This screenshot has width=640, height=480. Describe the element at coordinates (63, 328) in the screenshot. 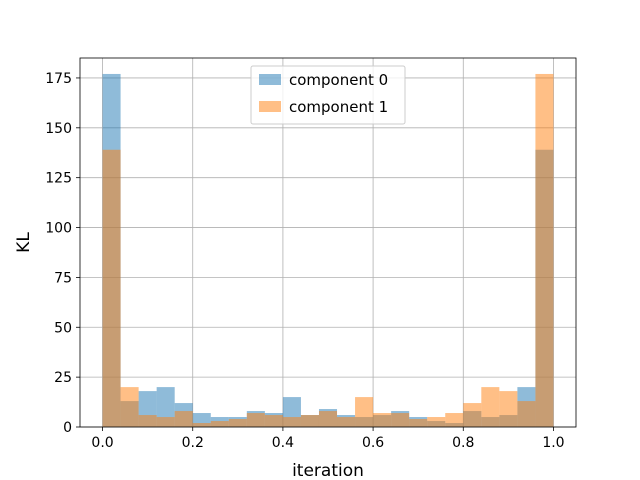

I see `y-tick-label: 50` at that location.